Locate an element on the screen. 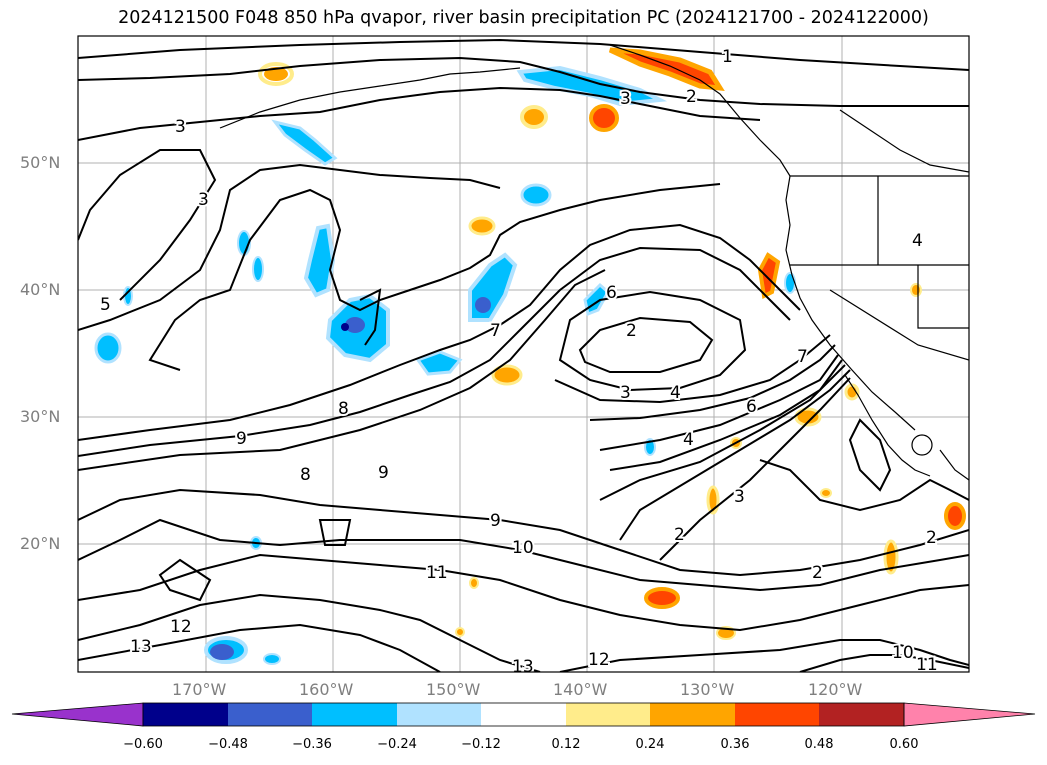  colorbar-tick: −0.60 is located at coordinates (143, 744).